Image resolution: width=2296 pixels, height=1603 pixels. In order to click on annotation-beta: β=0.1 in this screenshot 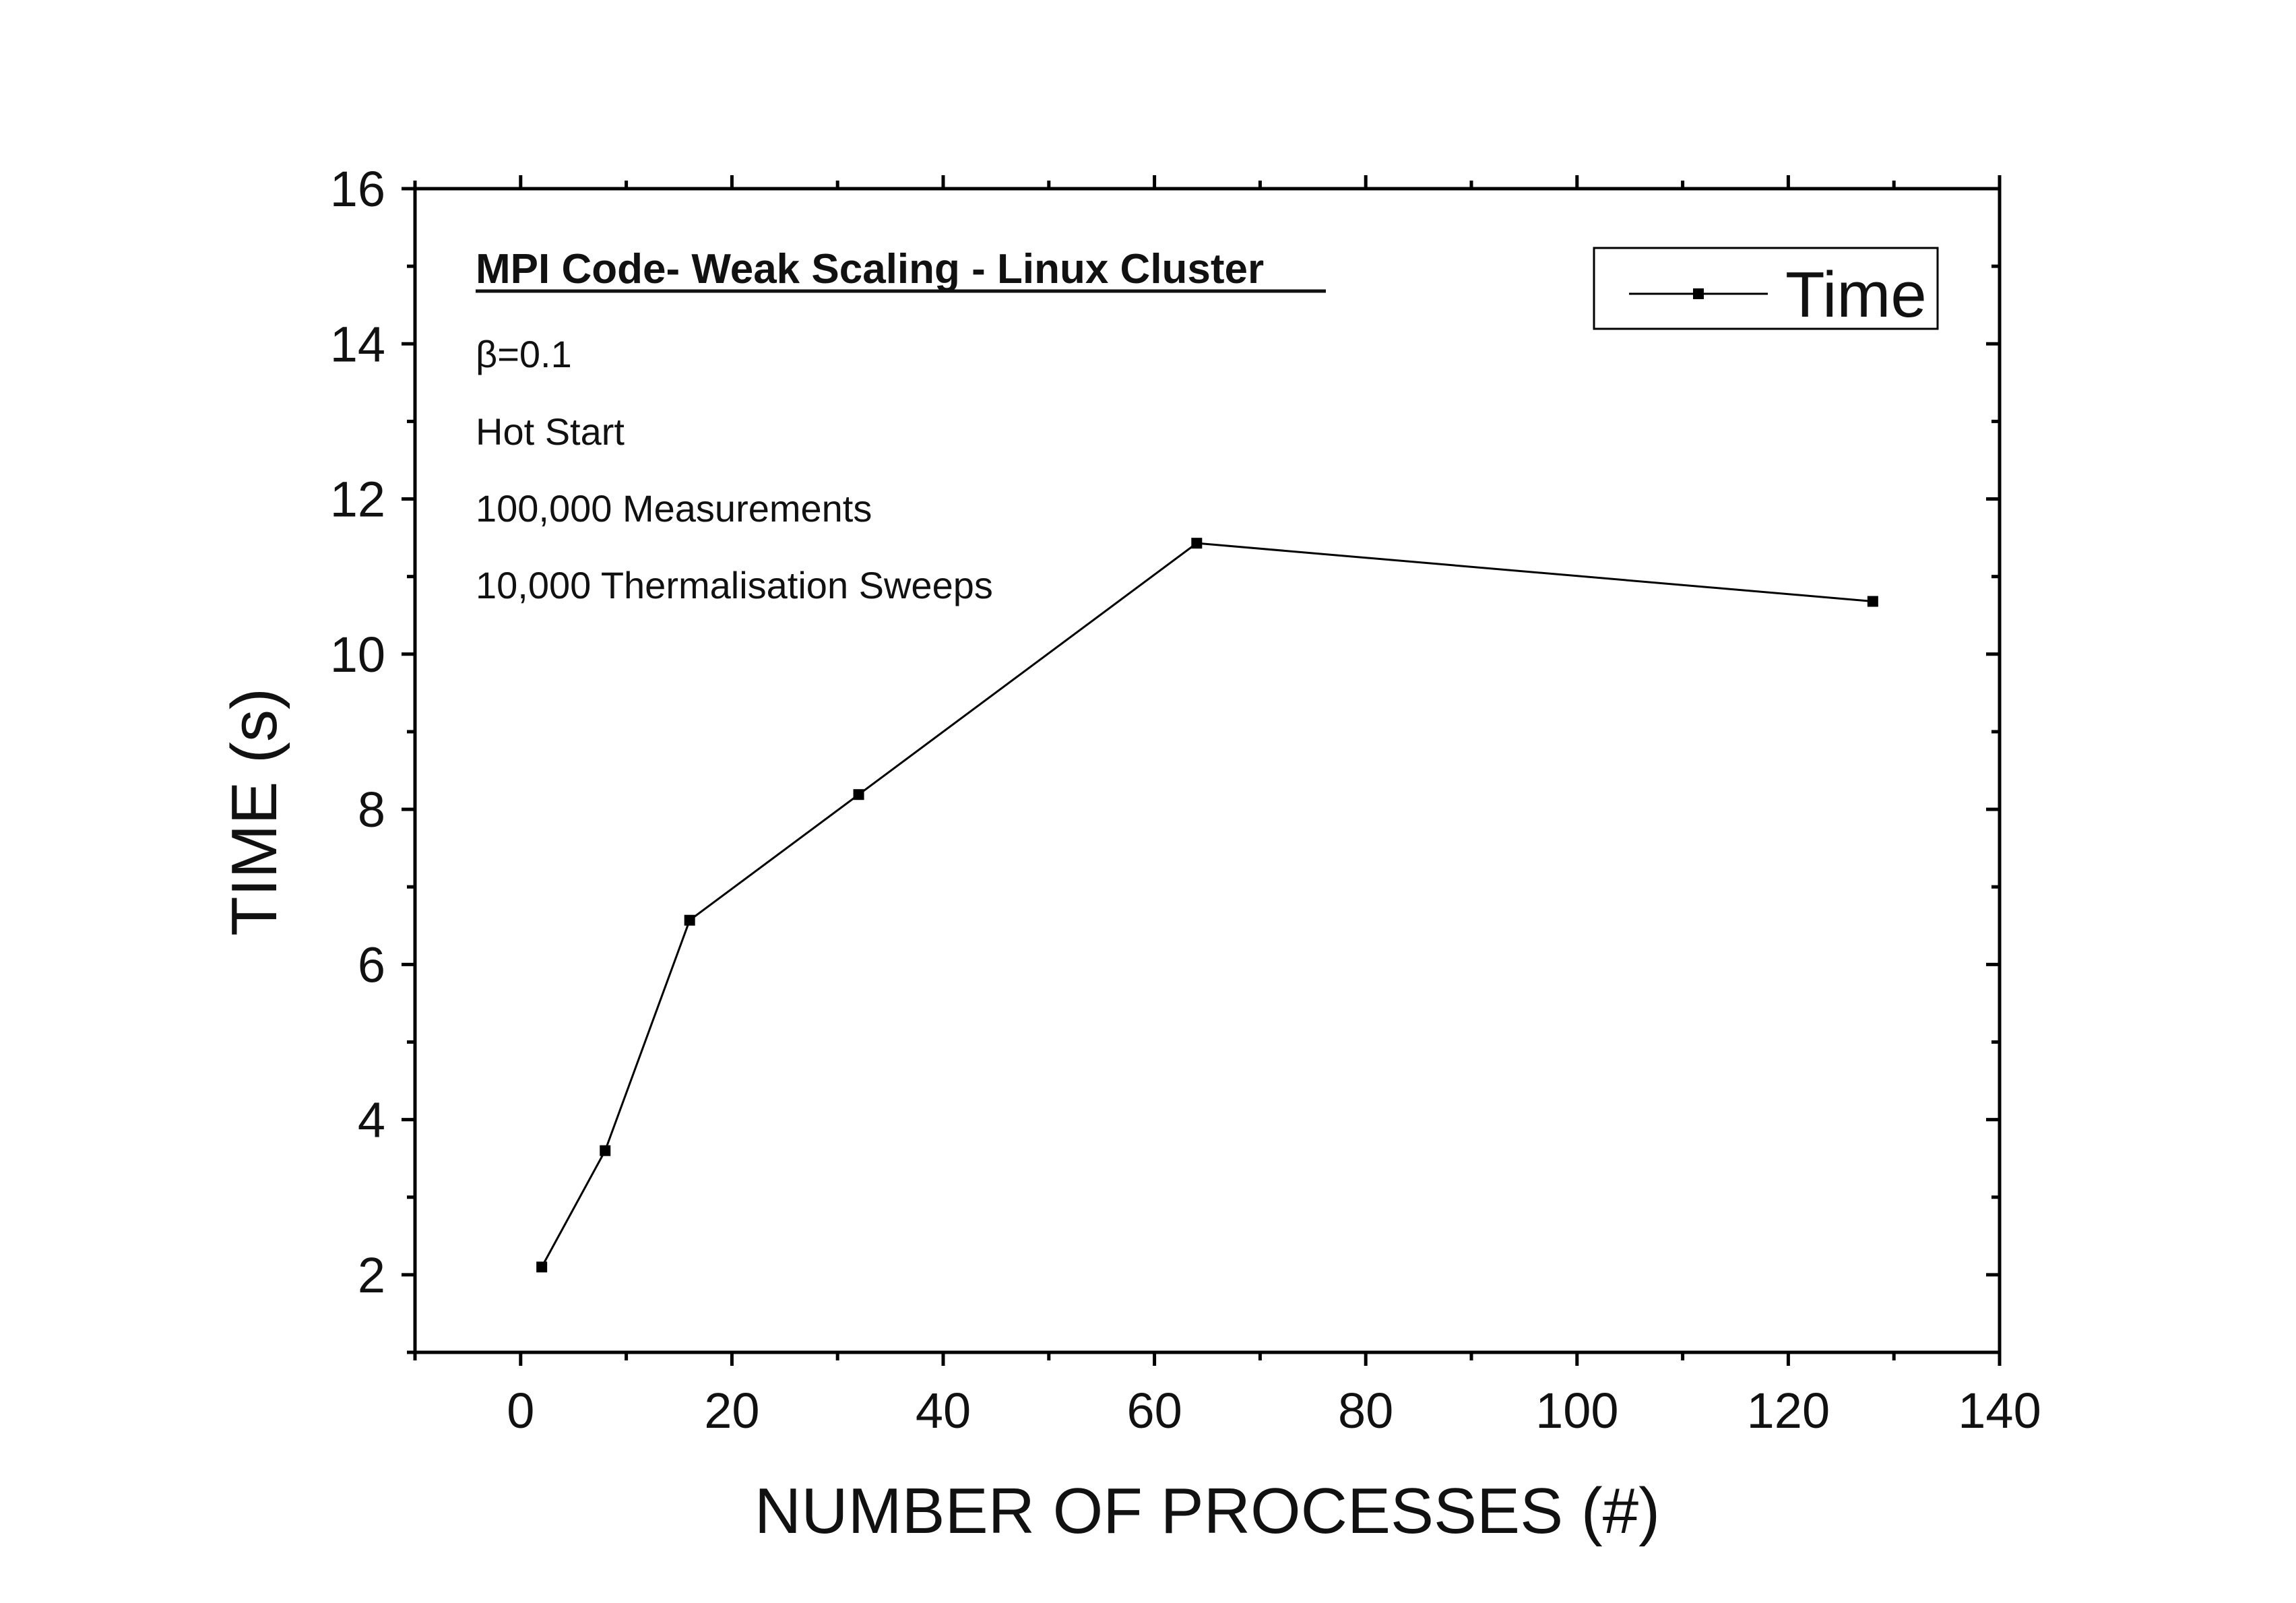, I will do `click(524, 354)`.